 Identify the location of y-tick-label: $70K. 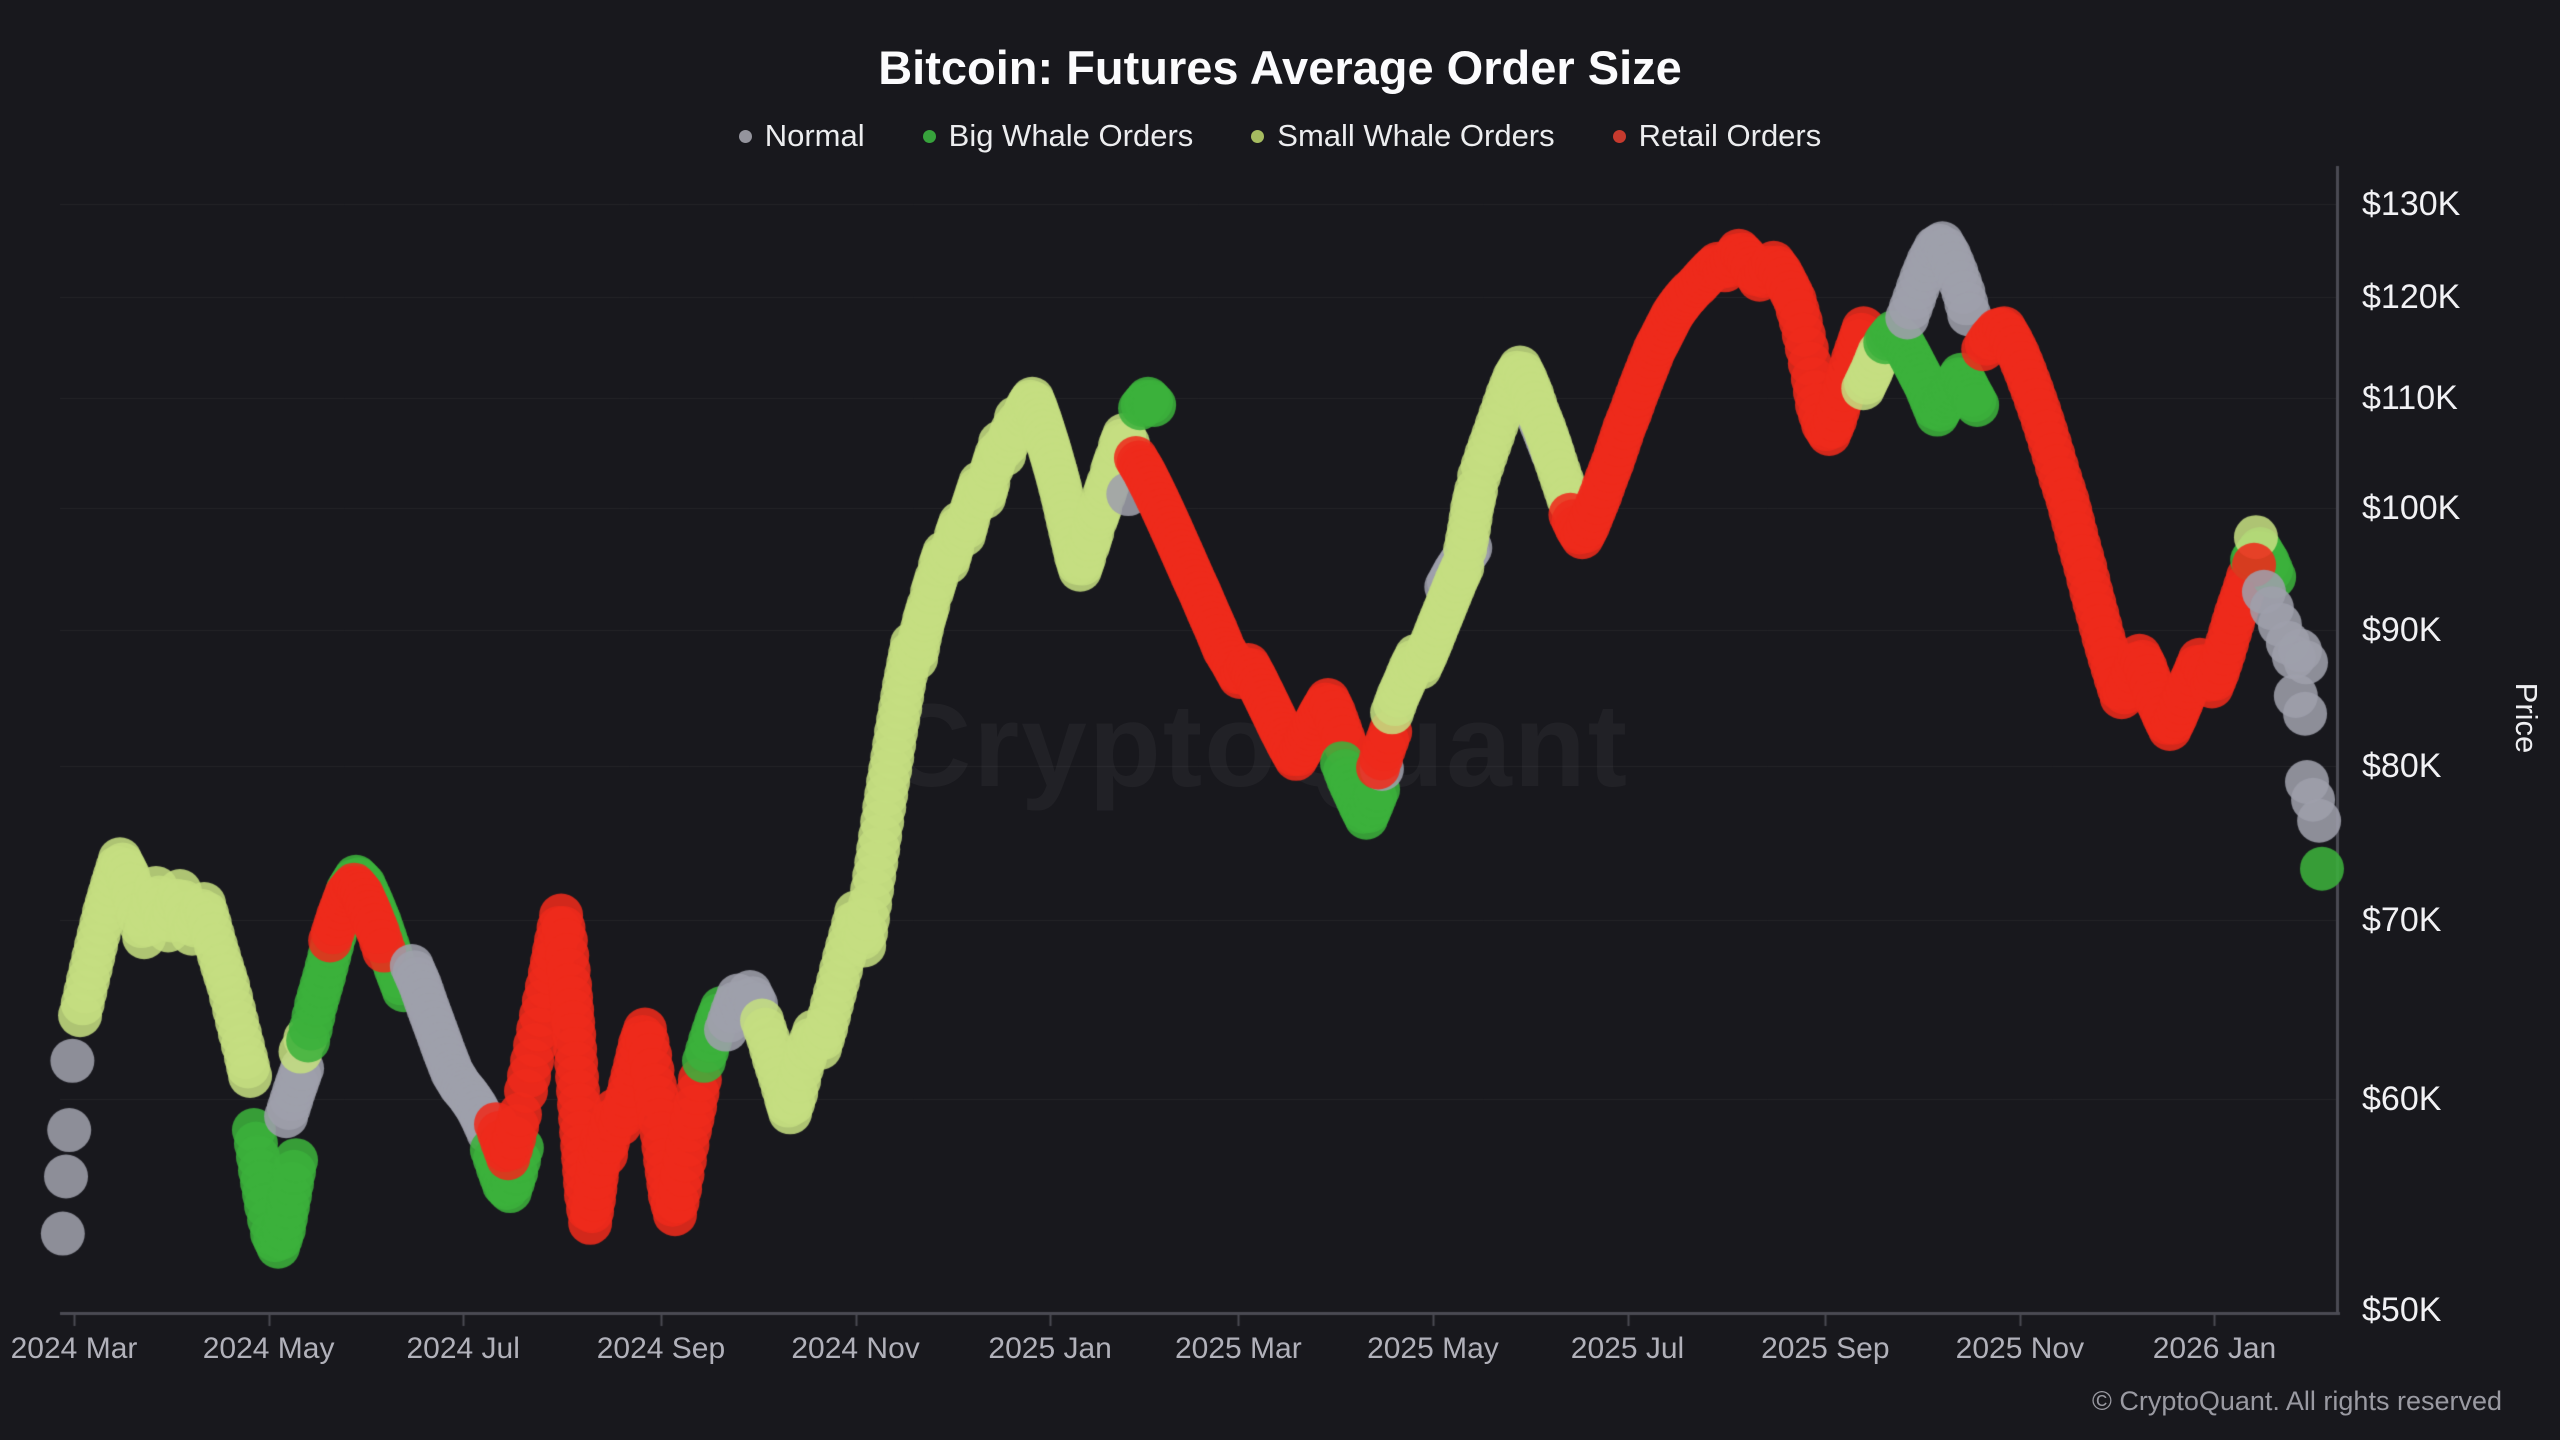
(2402, 920).